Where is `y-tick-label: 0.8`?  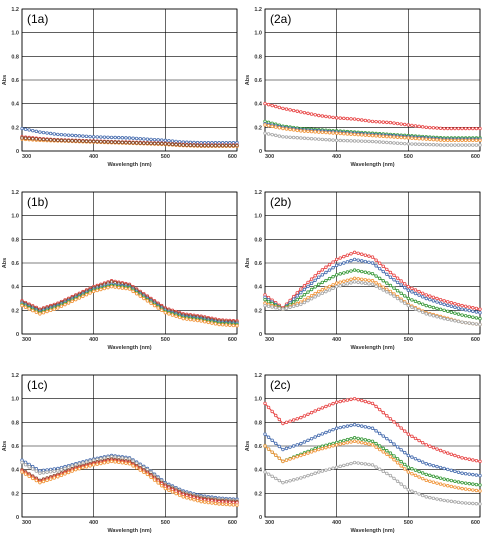
y-tick-label: 0.8 is located at coordinates (15, 240).